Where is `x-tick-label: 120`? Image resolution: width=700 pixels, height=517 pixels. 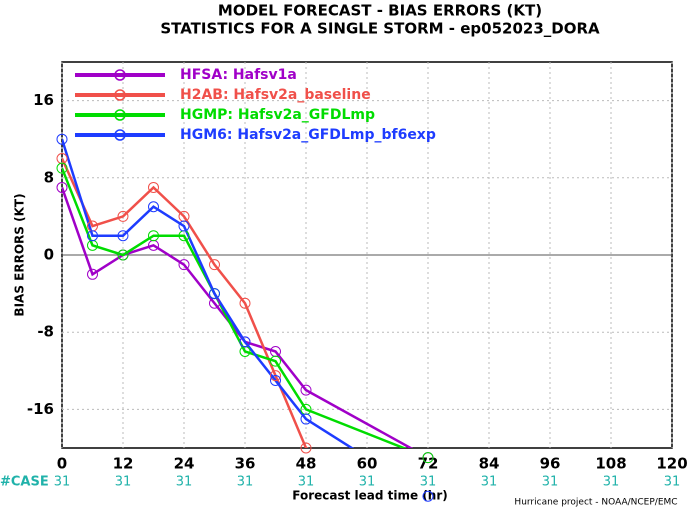 x-tick-label: 120 is located at coordinates (671, 464).